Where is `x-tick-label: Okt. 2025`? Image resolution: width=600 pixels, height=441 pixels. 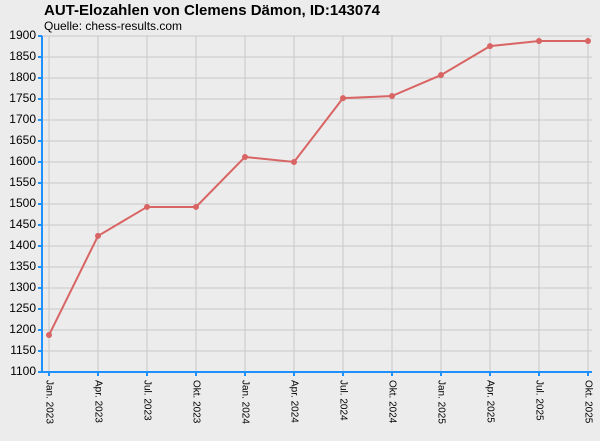 x-tick-label: Okt. 2025 is located at coordinates (587, 402).